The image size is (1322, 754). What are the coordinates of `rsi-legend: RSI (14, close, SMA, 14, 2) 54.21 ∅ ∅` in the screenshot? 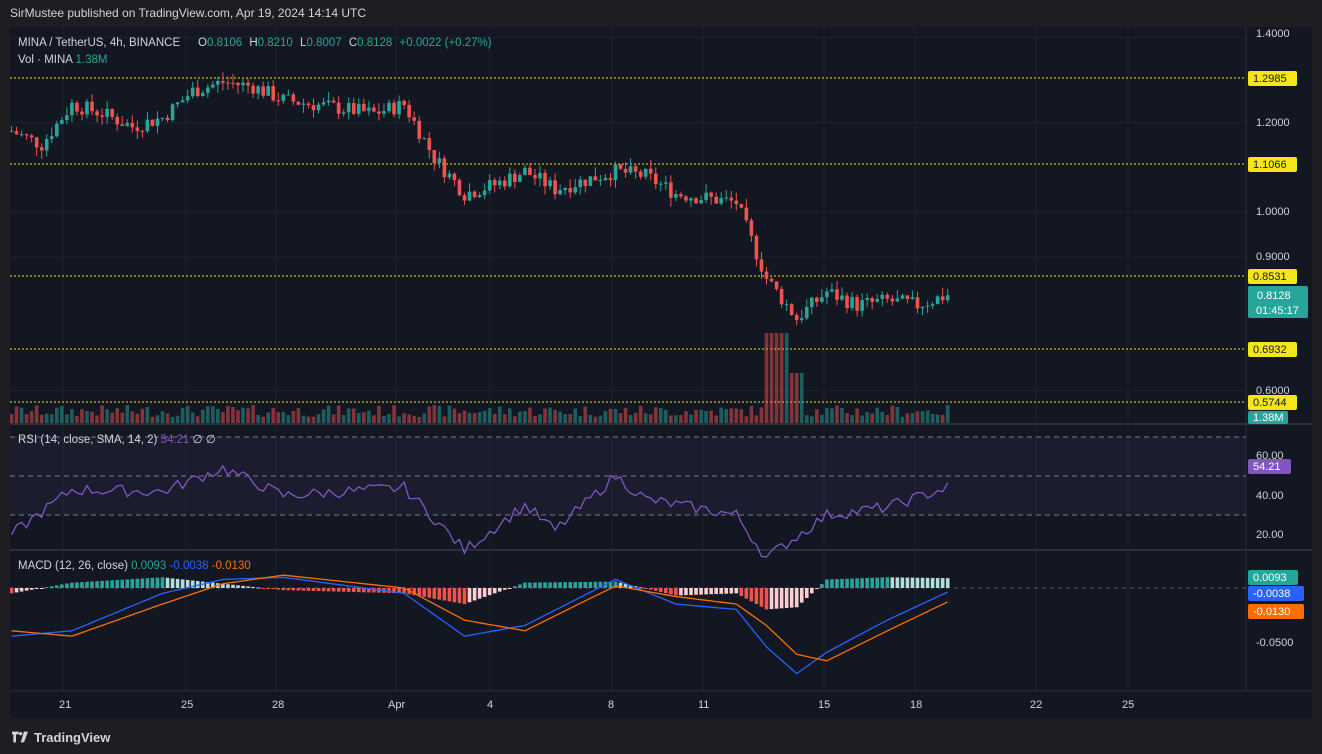 It's located at (117, 440).